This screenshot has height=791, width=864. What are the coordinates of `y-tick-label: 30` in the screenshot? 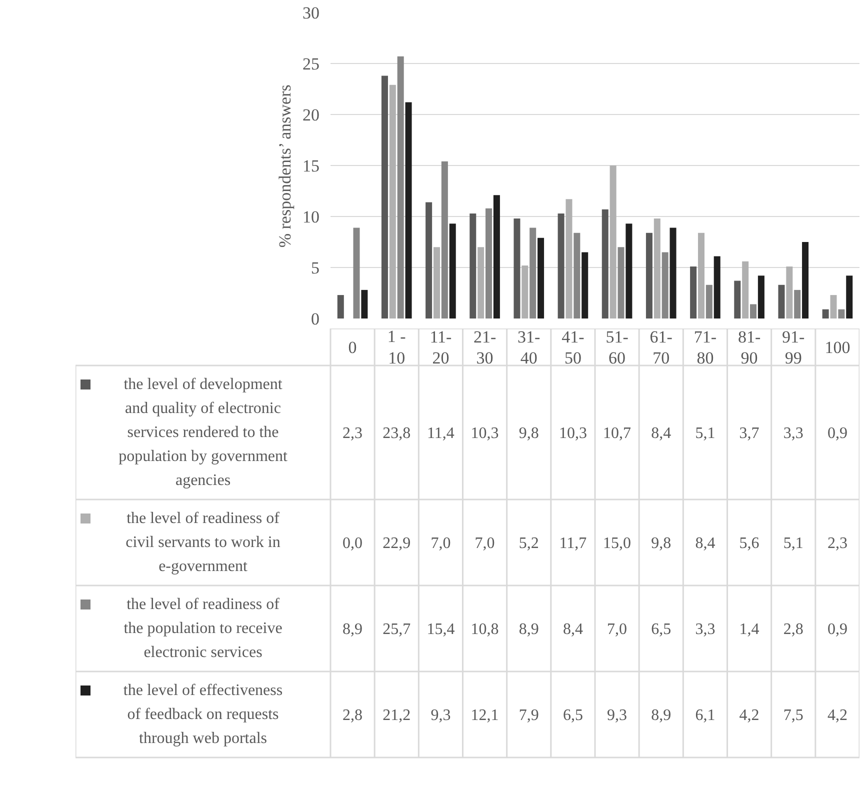 It's located at (311, 13).